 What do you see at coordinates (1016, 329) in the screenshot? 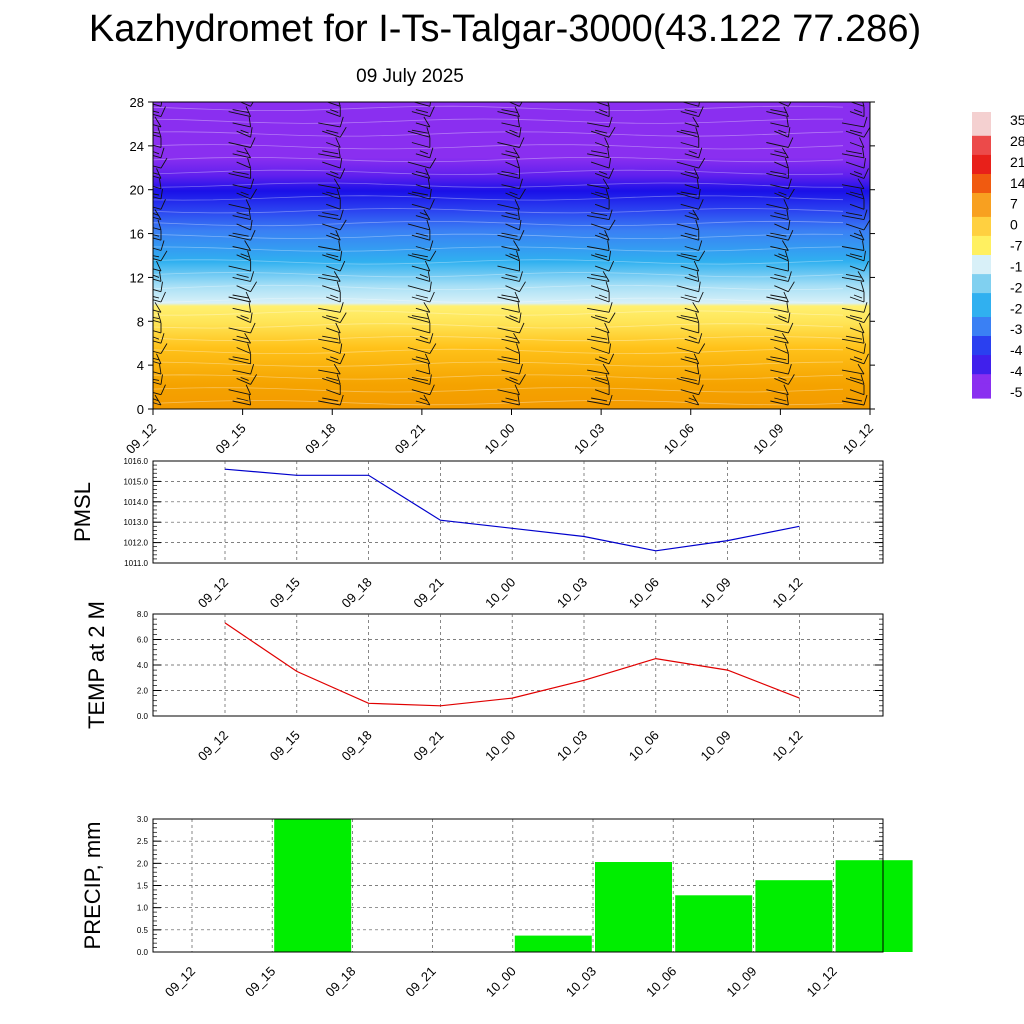
I see `colorbar-label: -3` at bounding box center [1016, 329].